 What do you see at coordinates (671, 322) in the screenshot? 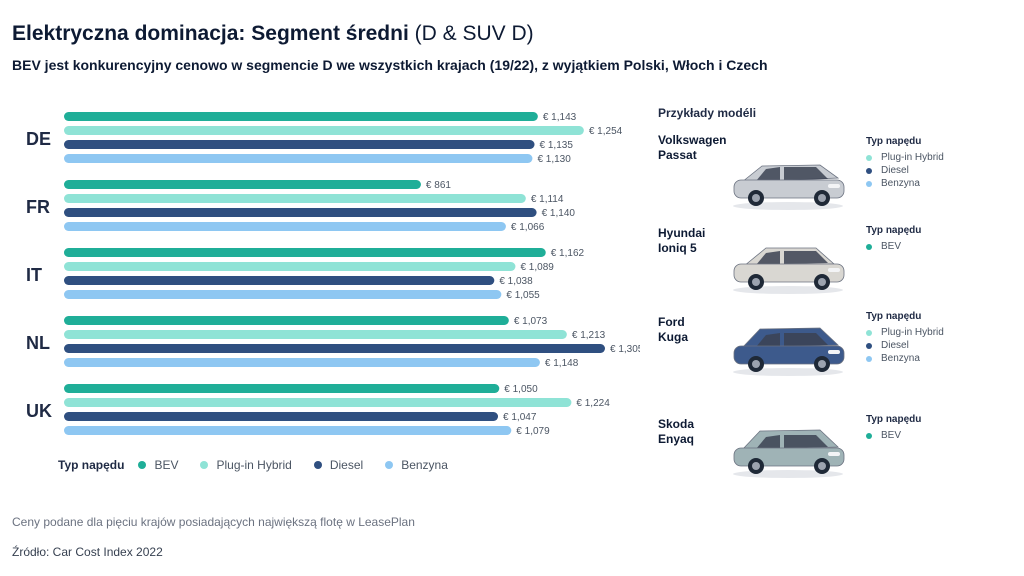
I see `model-name-line1: Ford` at bounding box center [671, 322].